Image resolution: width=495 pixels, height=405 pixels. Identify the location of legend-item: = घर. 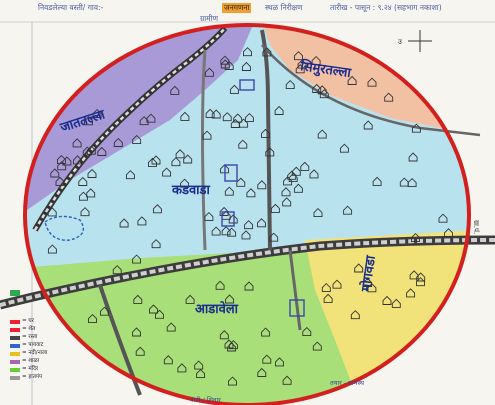
(28, 321).